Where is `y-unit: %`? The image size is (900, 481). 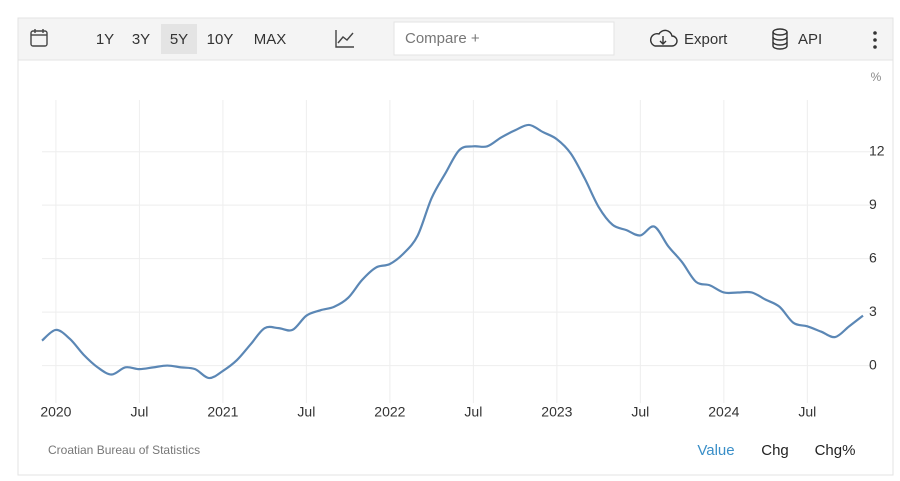 y-unit: % is located at coordinates (876, 77).